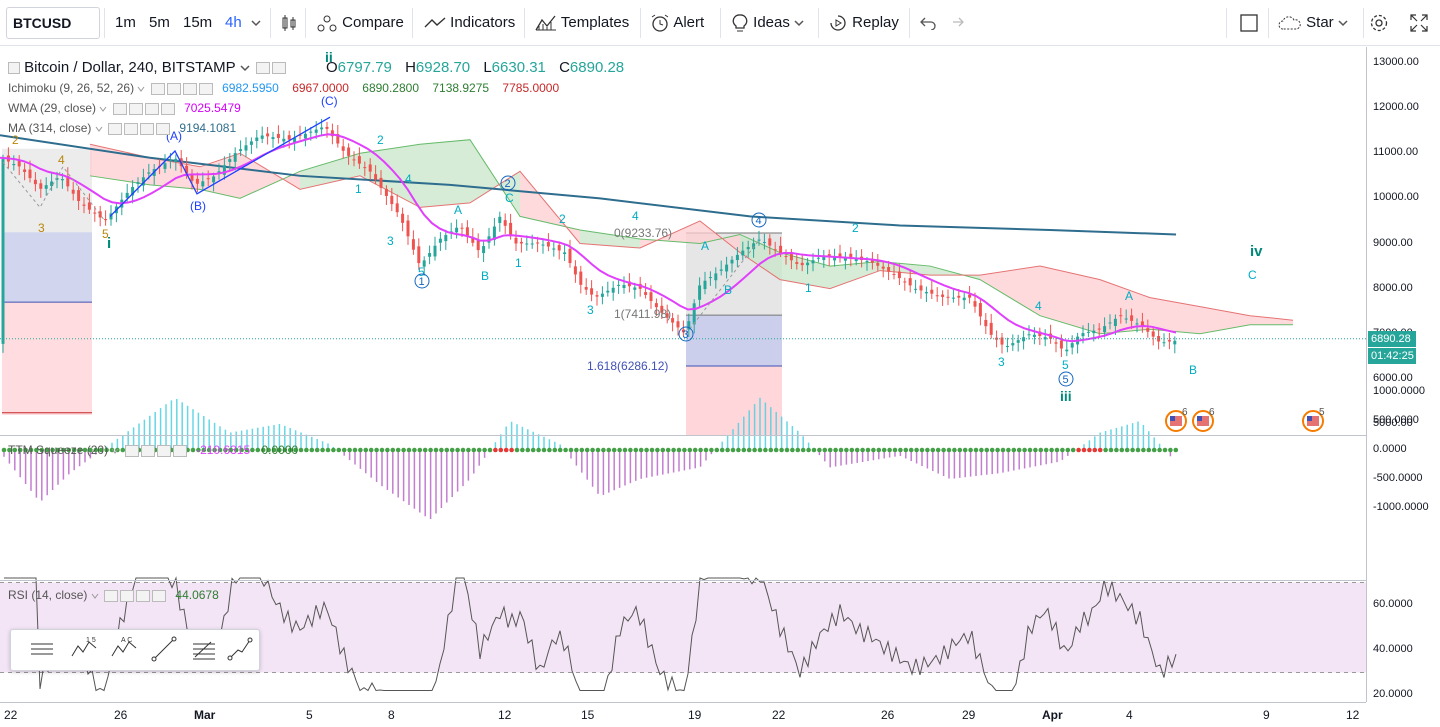 The height and width of the screenshot is (727, 1440). Describe the element at coordinates (125, 22) in the screenshot. I see `interval-1m: 1m` at that location.